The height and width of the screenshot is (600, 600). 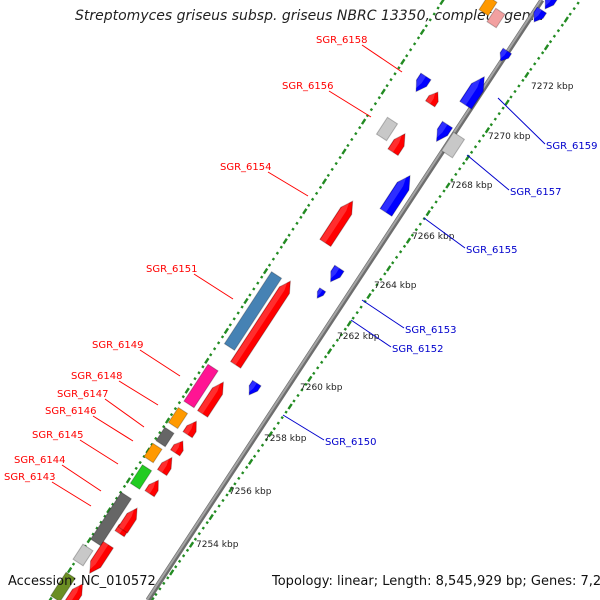 What do you see at coordinates (253, 311) in the screenshot?
I see `feature-steelblue` at bounding box center [253, 311].